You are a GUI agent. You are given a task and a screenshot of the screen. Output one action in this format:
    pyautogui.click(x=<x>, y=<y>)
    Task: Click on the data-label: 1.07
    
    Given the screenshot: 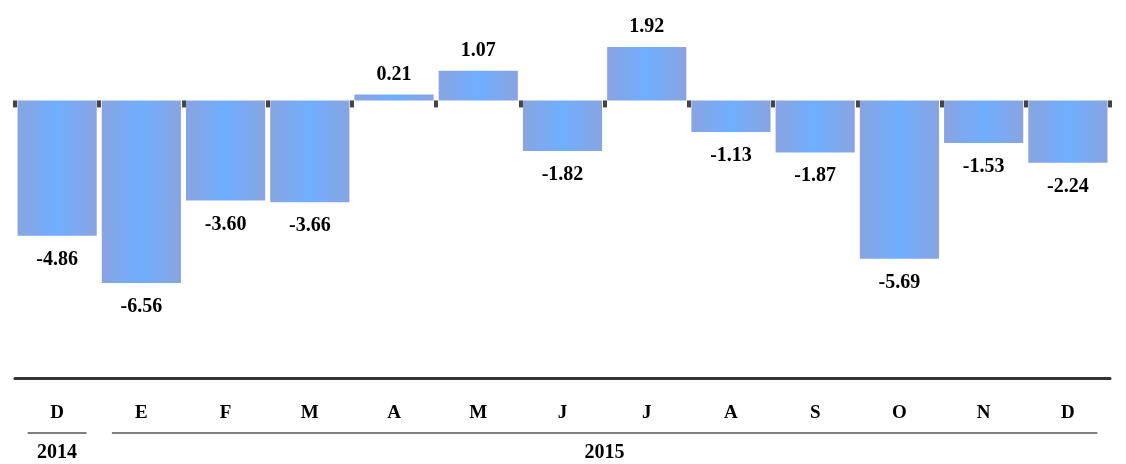 What is the action you would take?
    pyautogui.click(x=478, y=48)
    